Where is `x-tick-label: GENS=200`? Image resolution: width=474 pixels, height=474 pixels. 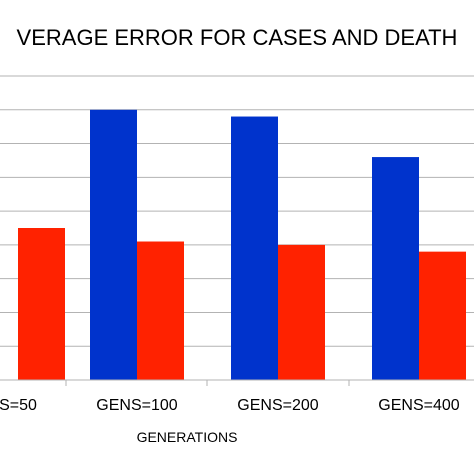 x-tick-label: GENS=200 is located at coordinates (277, 405).